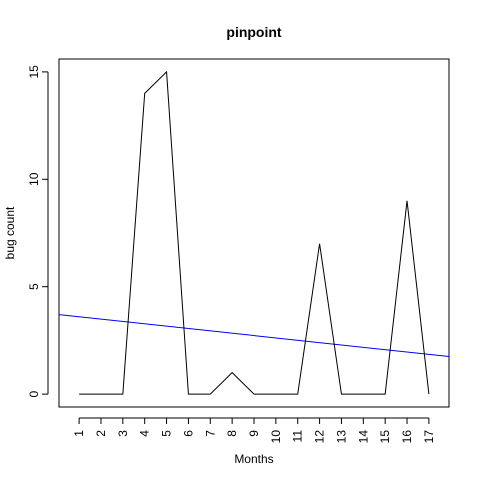 This screenshot has width=480, height=480. What do you see at coordinates (10, 232) in the screenshot?
I see `y-axis-label: bug count` at bounding box center [10, 232].